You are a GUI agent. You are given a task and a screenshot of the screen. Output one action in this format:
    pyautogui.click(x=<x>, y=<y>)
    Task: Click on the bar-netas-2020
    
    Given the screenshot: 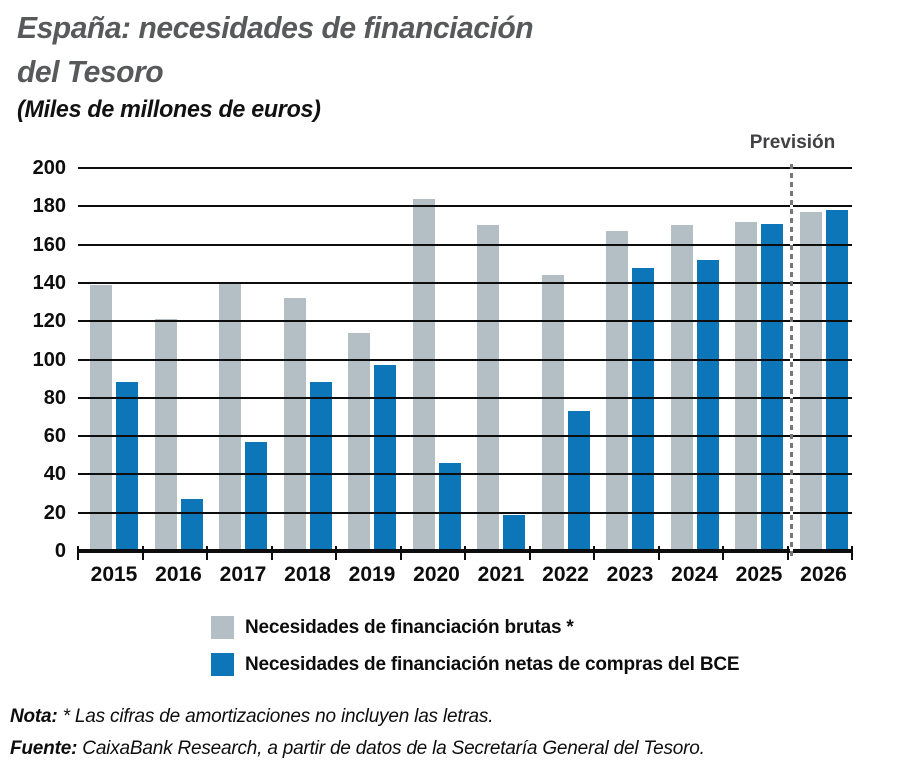 What is the action you would take?
    pyautogui.click(x=449, y=506)
    